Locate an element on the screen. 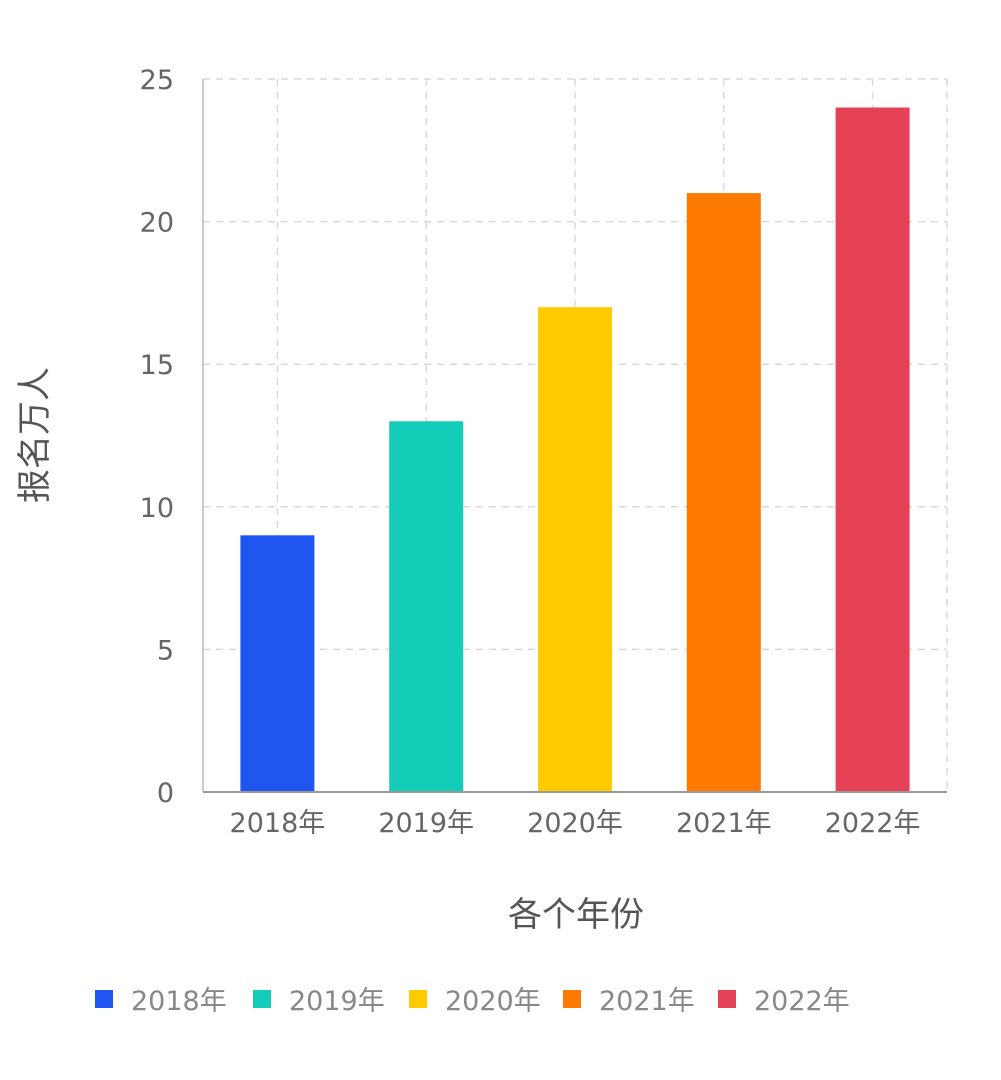 The width and height of the screenshot is (1001, 1080). y-tick-label: 25 is located at coordinates (157, 80).